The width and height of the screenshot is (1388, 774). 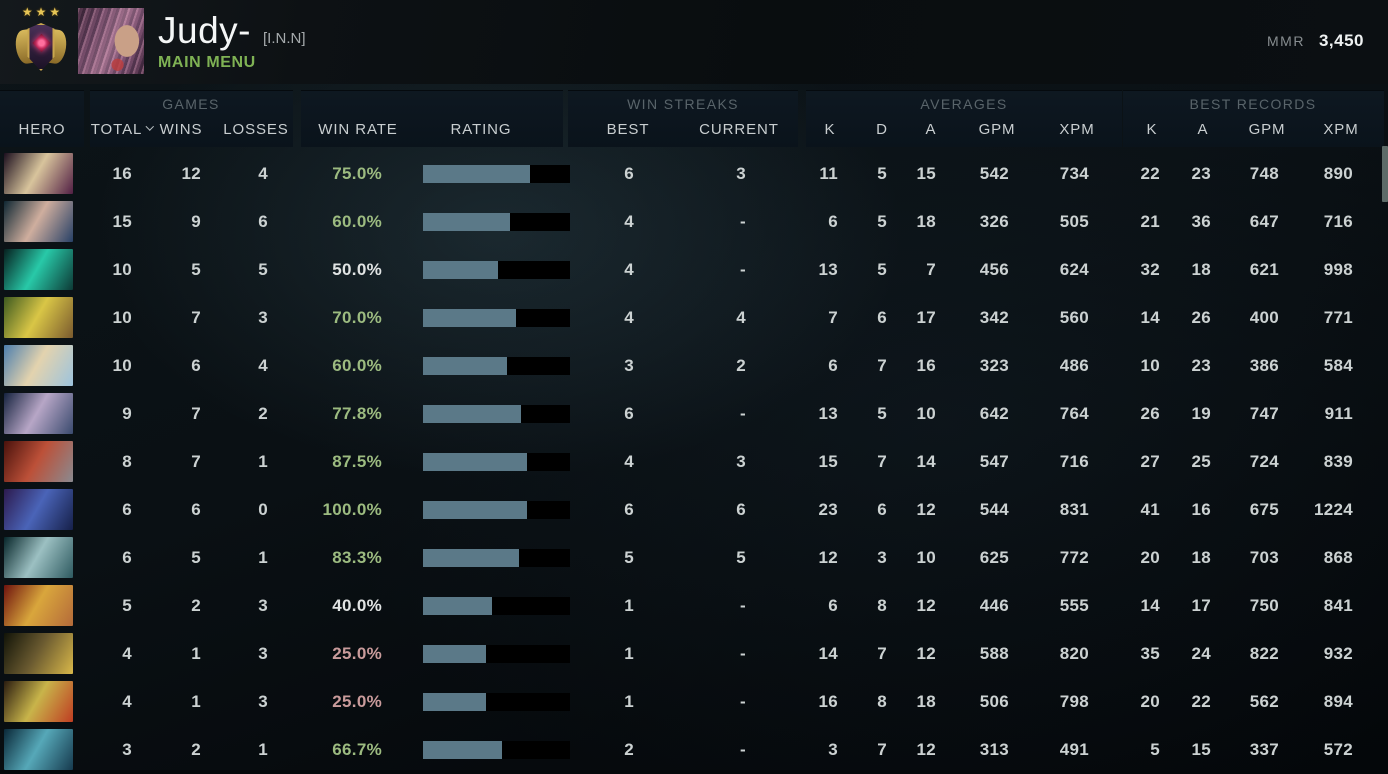 I want to click on hero-portrait-crystal-maiden, so click(x=38, y=365).